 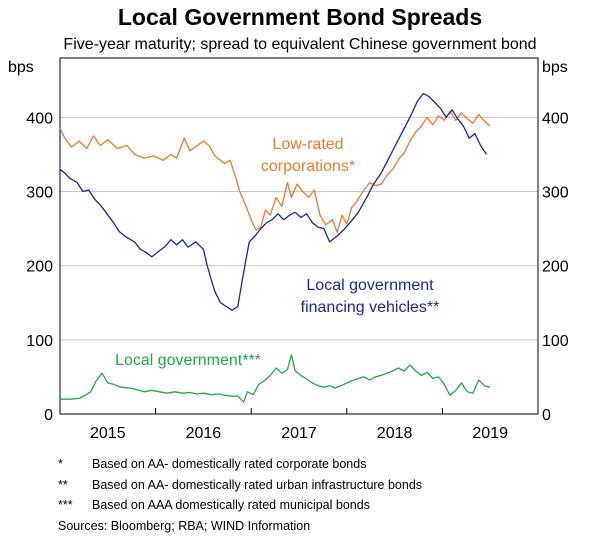 What do you see at coordinates (108, 433) in the screenshot?
I see `x-tick-label: 2015` at bounding box center [108, 433].